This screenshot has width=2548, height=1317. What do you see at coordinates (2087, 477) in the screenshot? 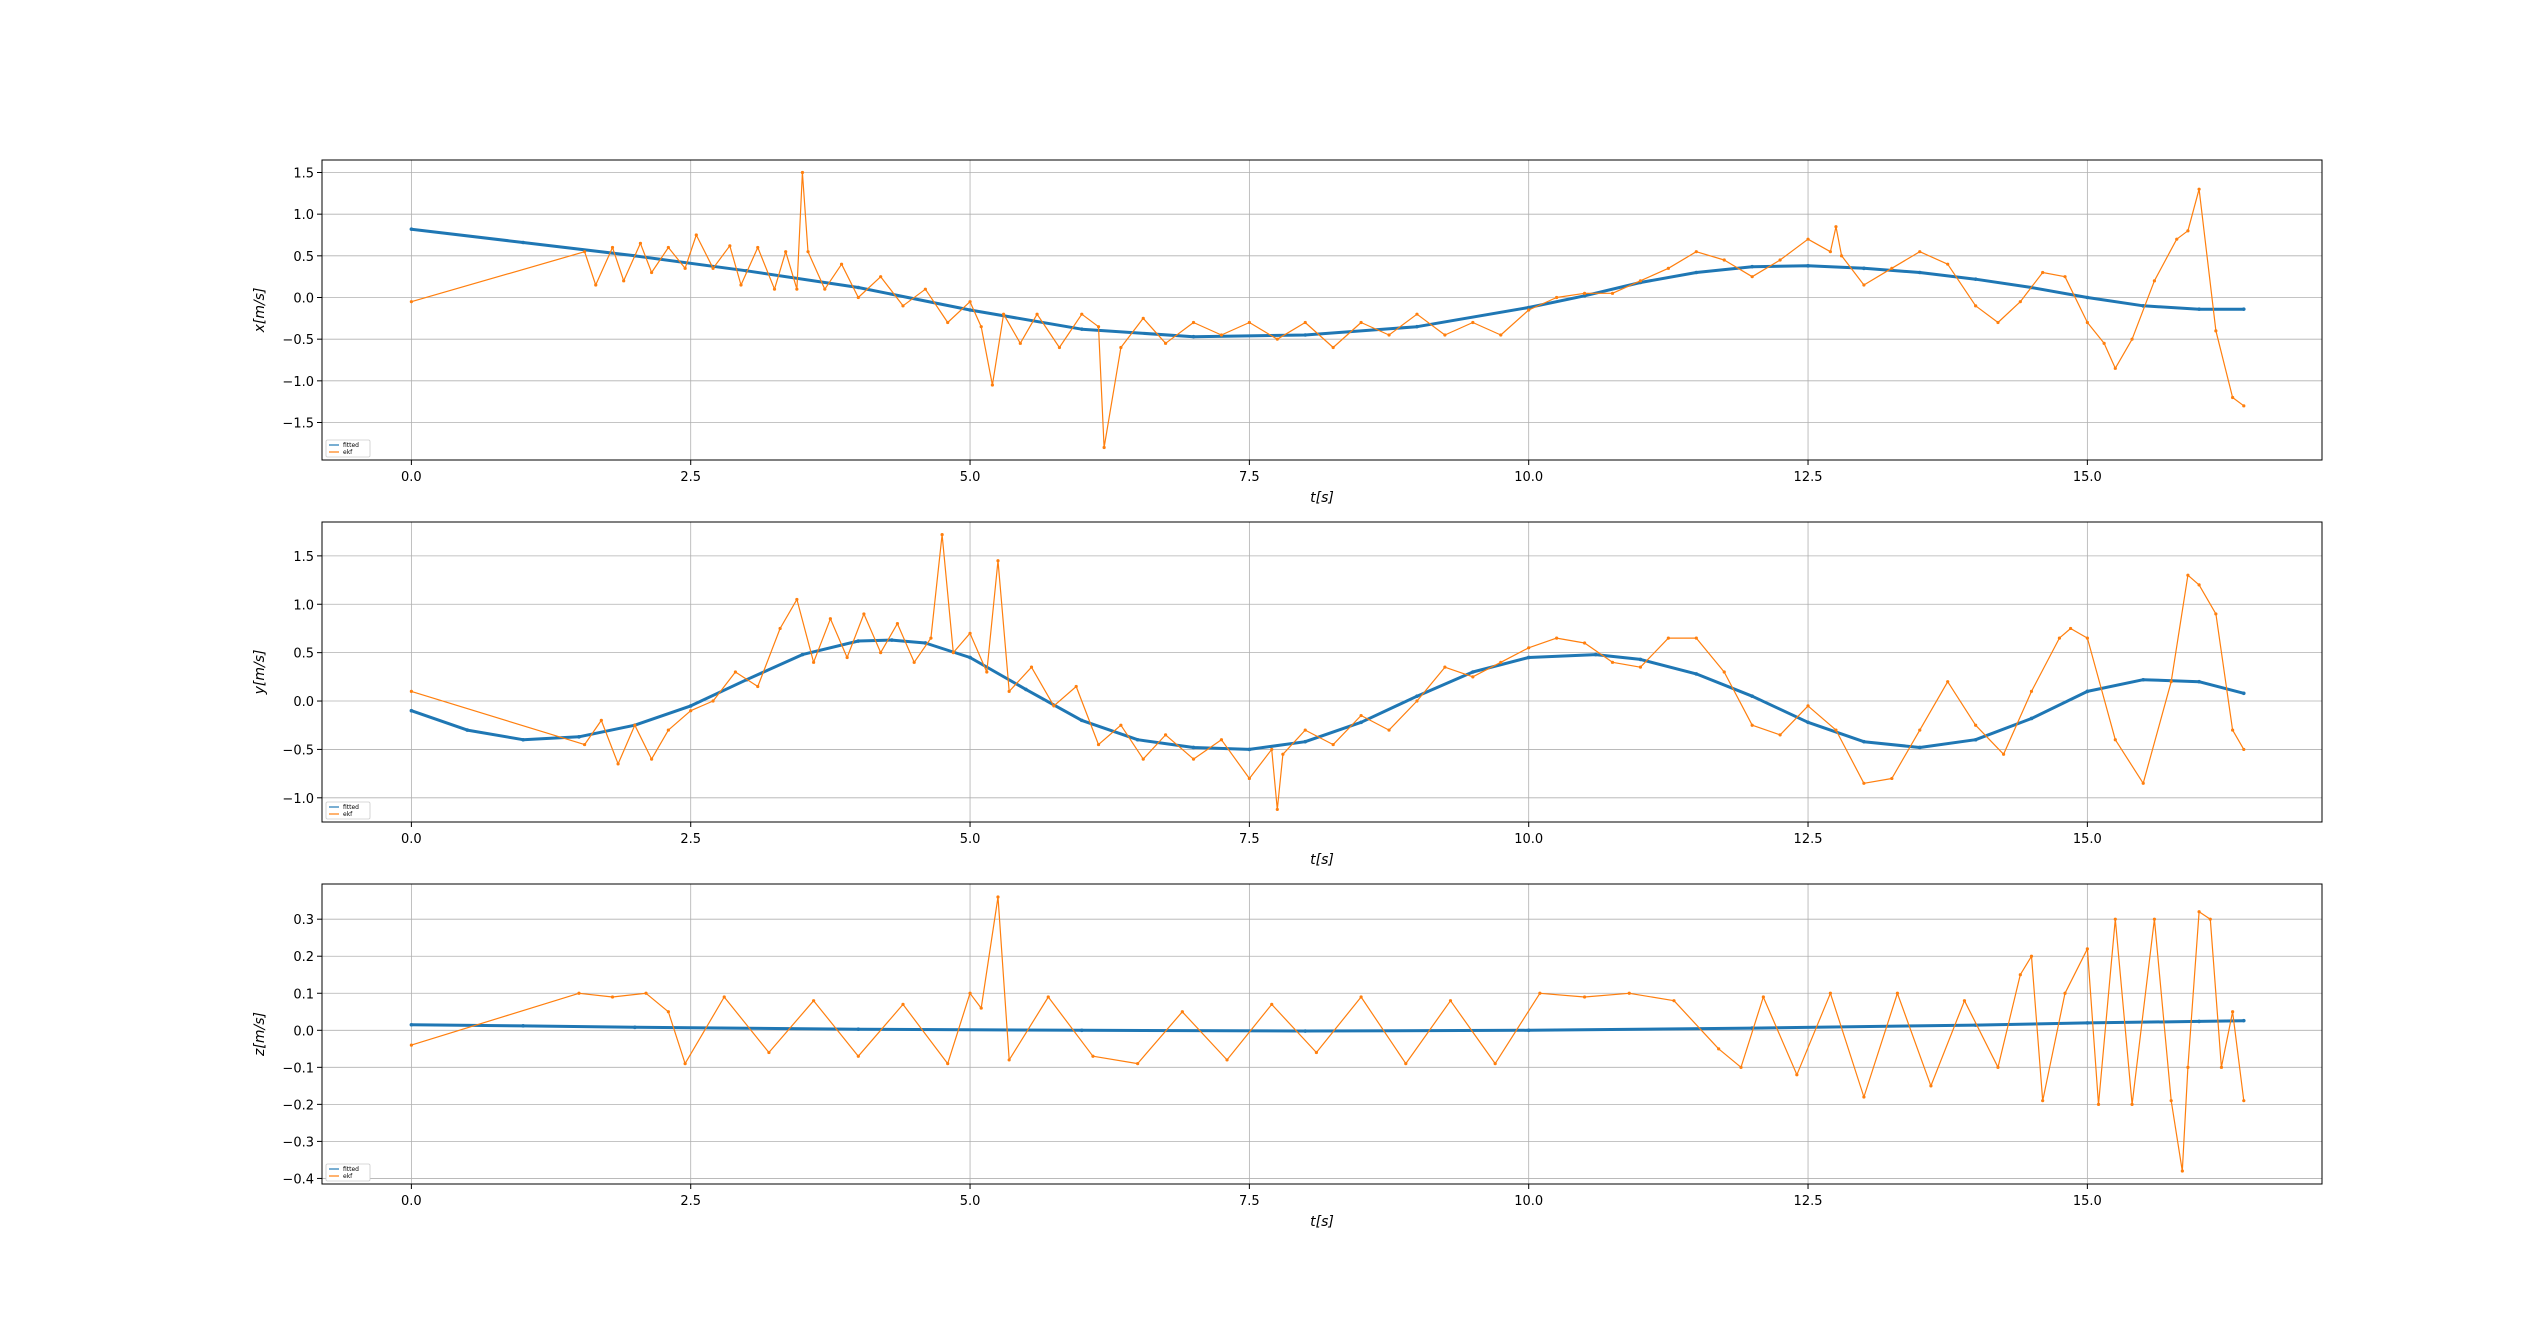
I see `x-tick-label: 15.0` at bounding box center [2087, 477].